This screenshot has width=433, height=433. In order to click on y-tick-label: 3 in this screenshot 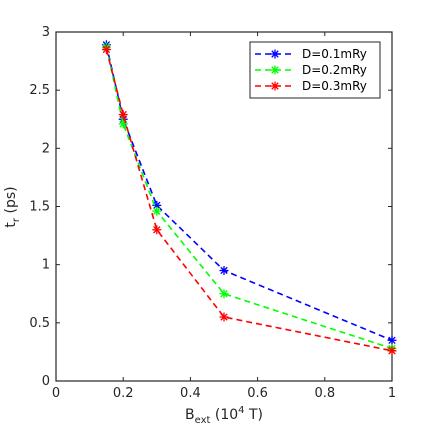, I will do `click(46, 32)`.